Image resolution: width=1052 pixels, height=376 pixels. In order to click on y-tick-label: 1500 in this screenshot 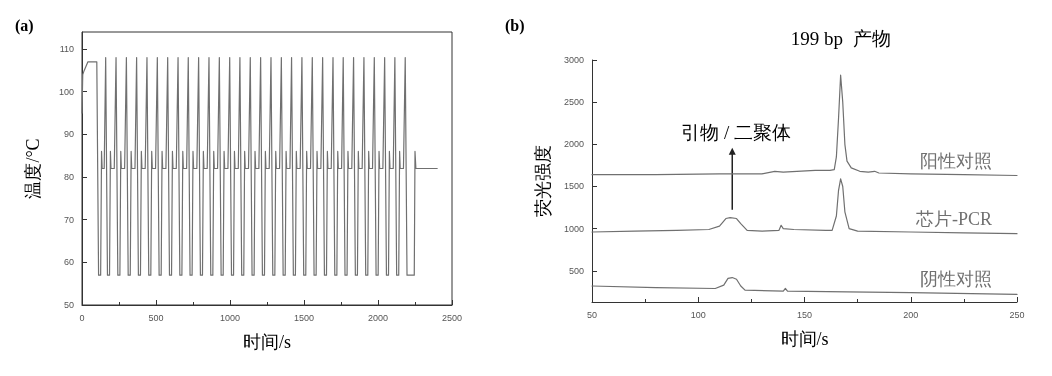, I will do `click(573, 186)`.